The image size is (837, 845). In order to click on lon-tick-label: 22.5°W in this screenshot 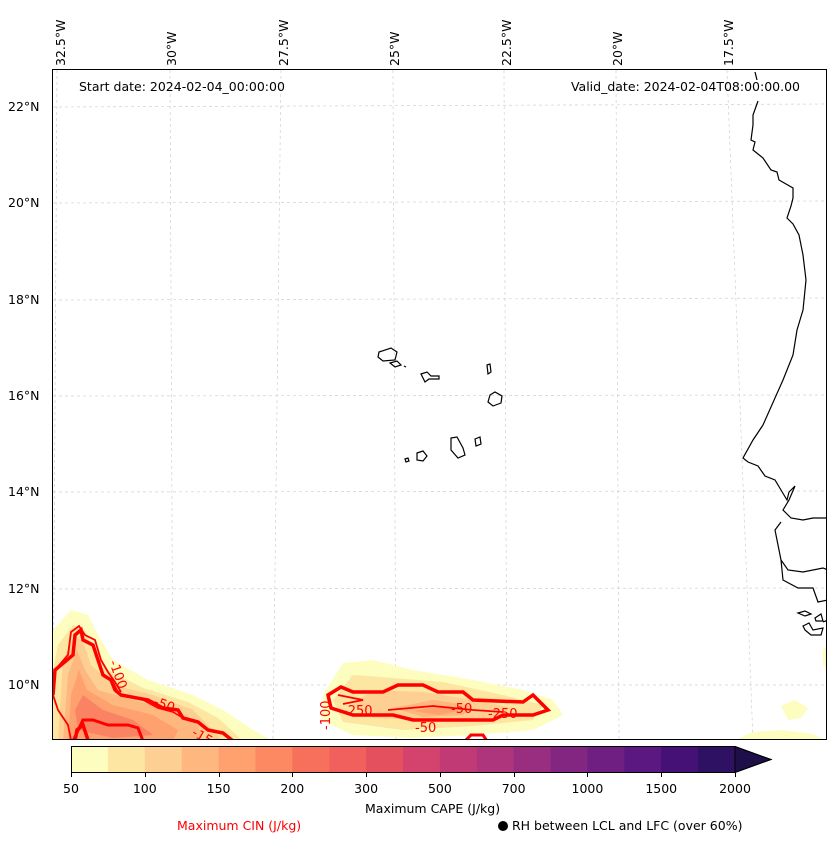, I will do `click(506, 42)`.